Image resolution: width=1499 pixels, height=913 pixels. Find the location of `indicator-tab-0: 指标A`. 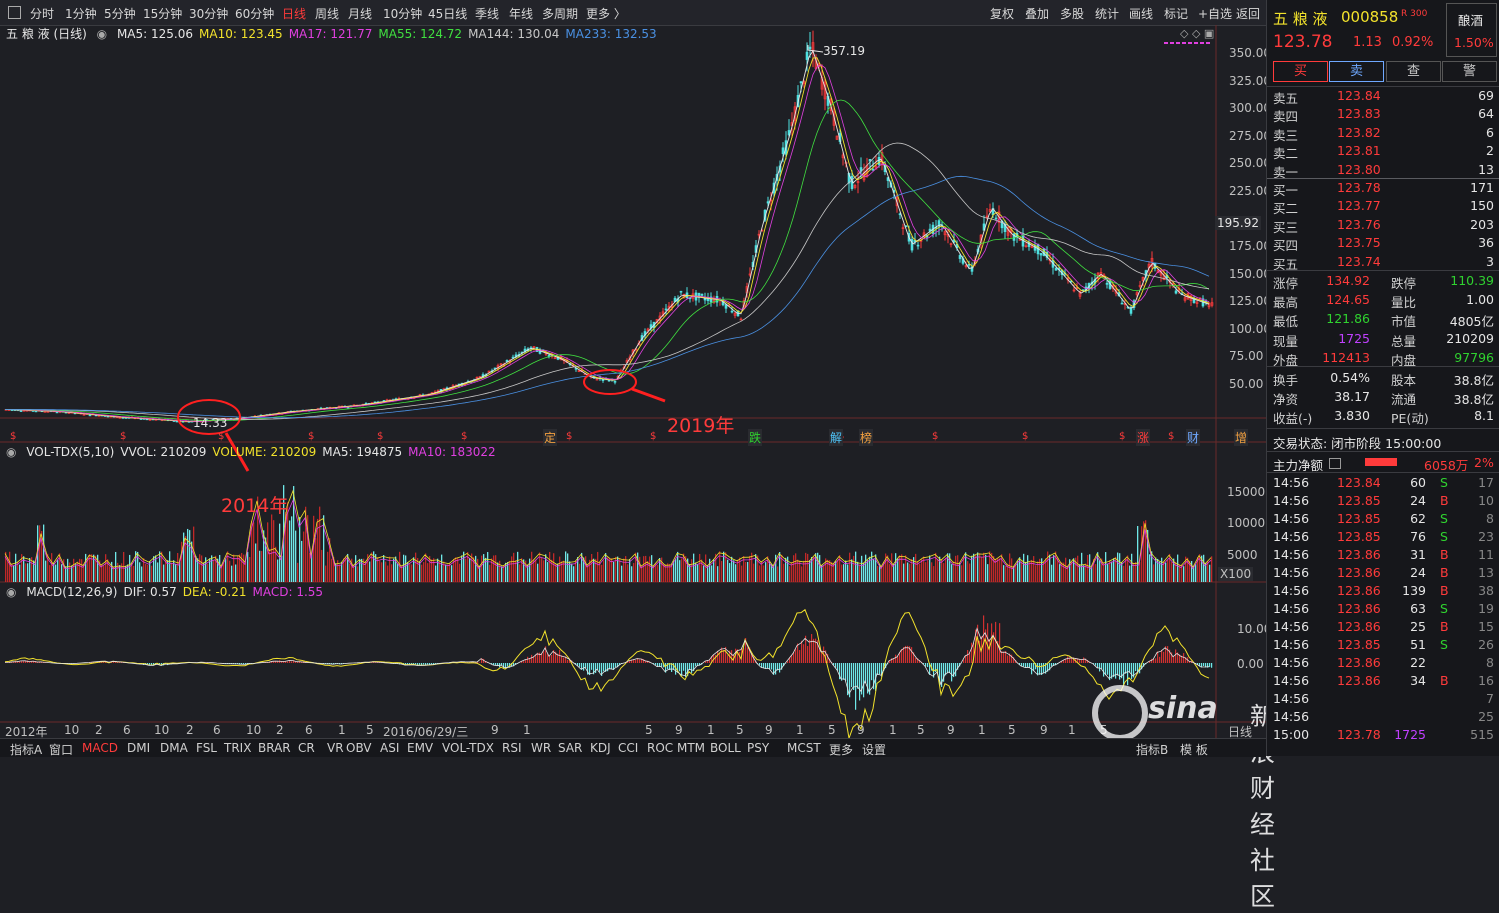

indicator-tab-0: 指标A is located at coordinates (26, 749).